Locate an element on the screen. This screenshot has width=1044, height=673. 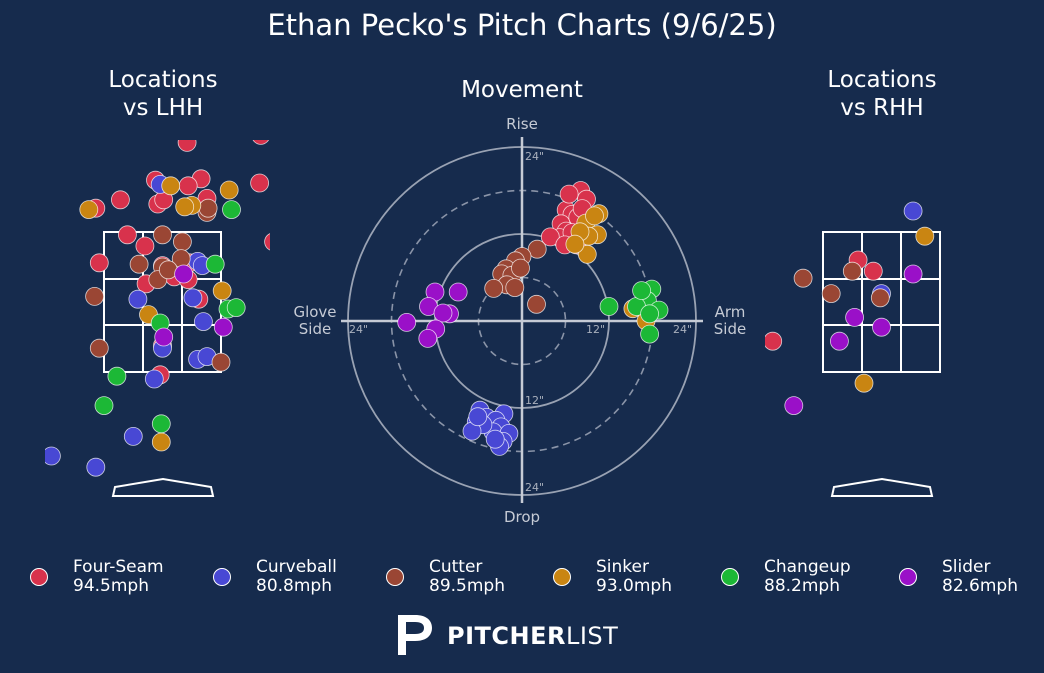
lhh-location-panel is located at coordinates (157, 308).